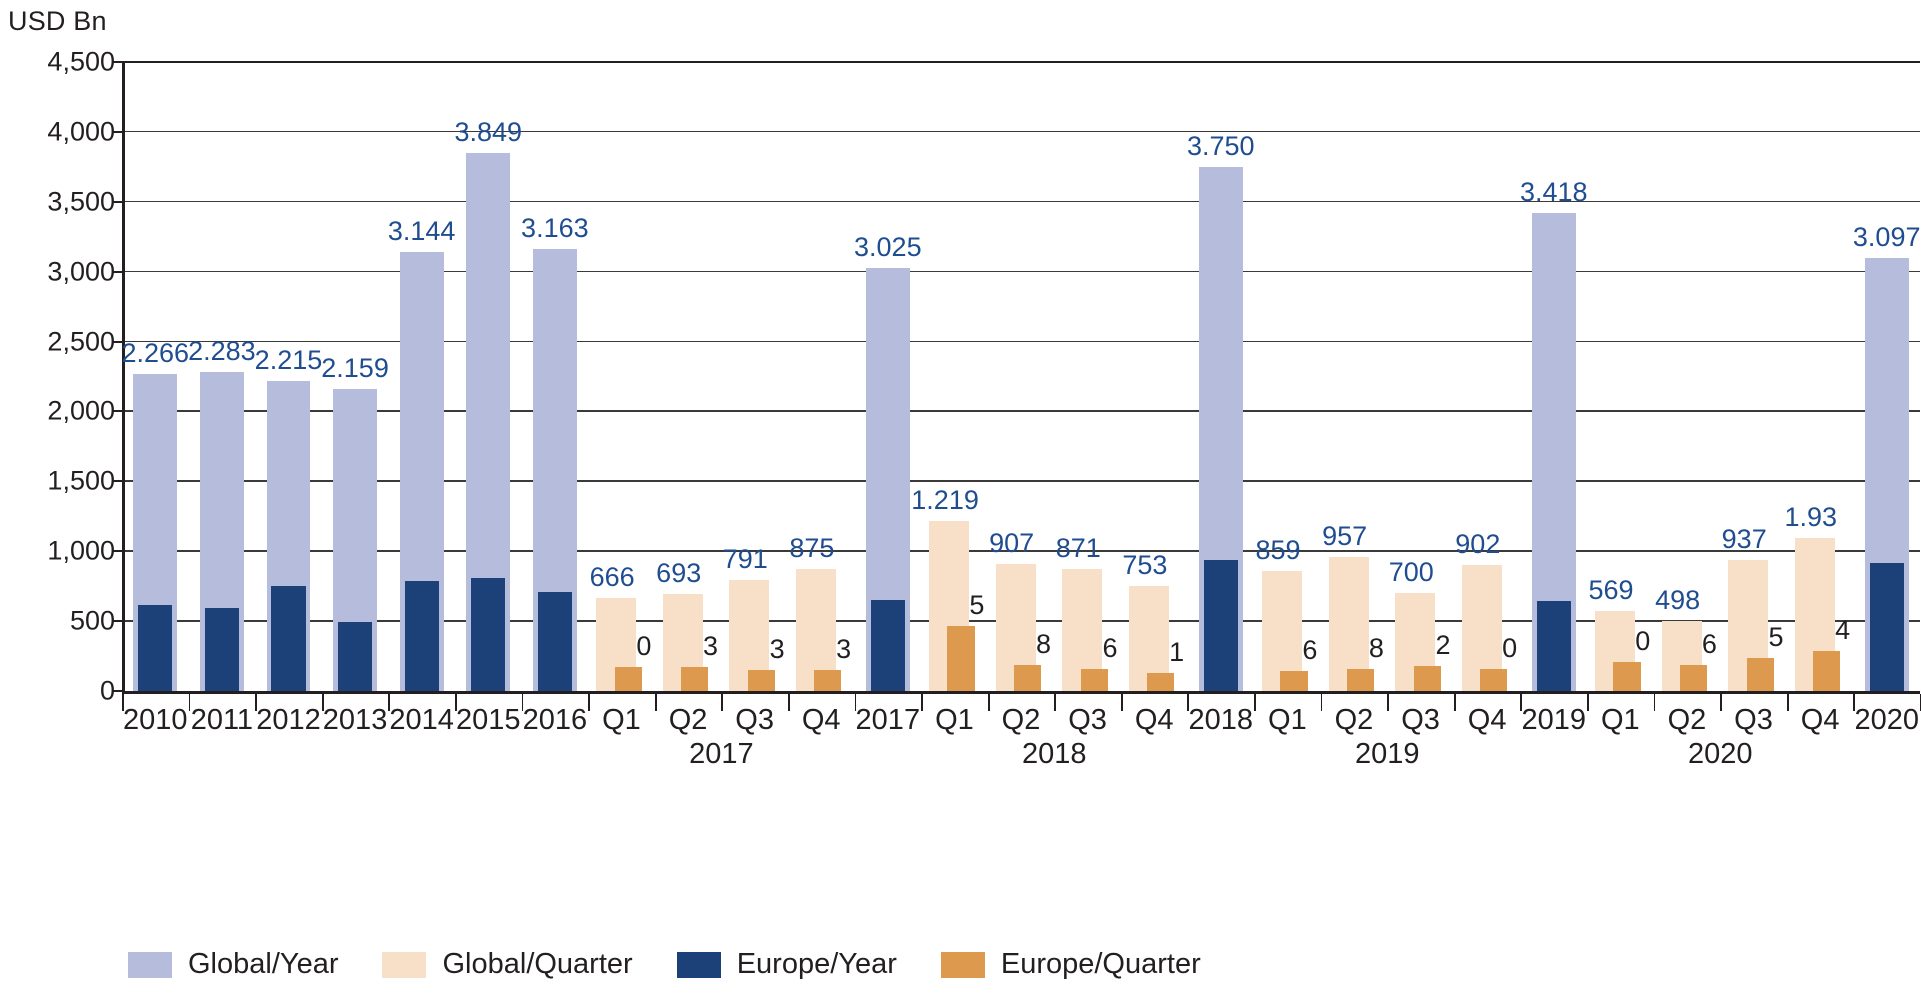  What do you see at coordinates (150, 964) in the screenshot?
I see `legend-swatch` at bounding box center [150, 964].